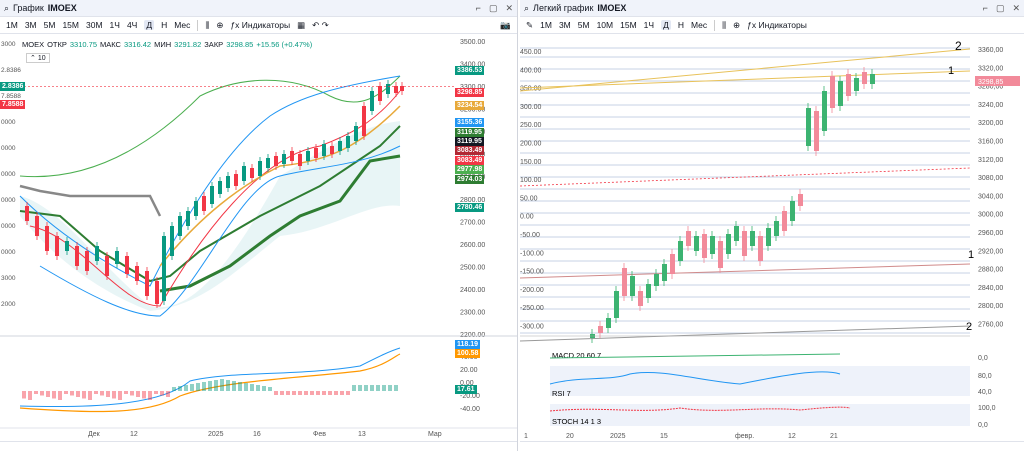  What do you see at coordinates (529, 198) in the screenshot?
I see `osc-axis-label: 50.00` at bounding box center [529, 198].